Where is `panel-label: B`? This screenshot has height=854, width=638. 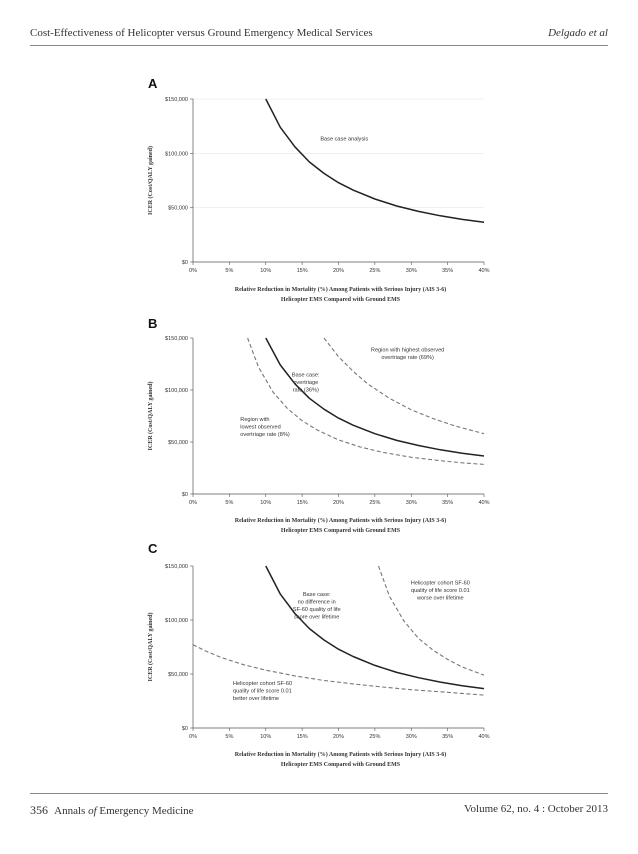 panel-label: B is located at coordinates (152, 323).